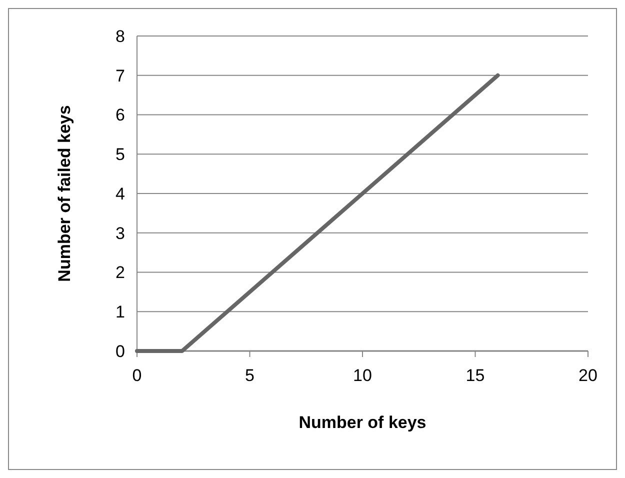 This screenshot has width=625, height=478. Describe the element at coordinates (120, 272) in the screenshot. I see `y-tick-label: 2` at that location.